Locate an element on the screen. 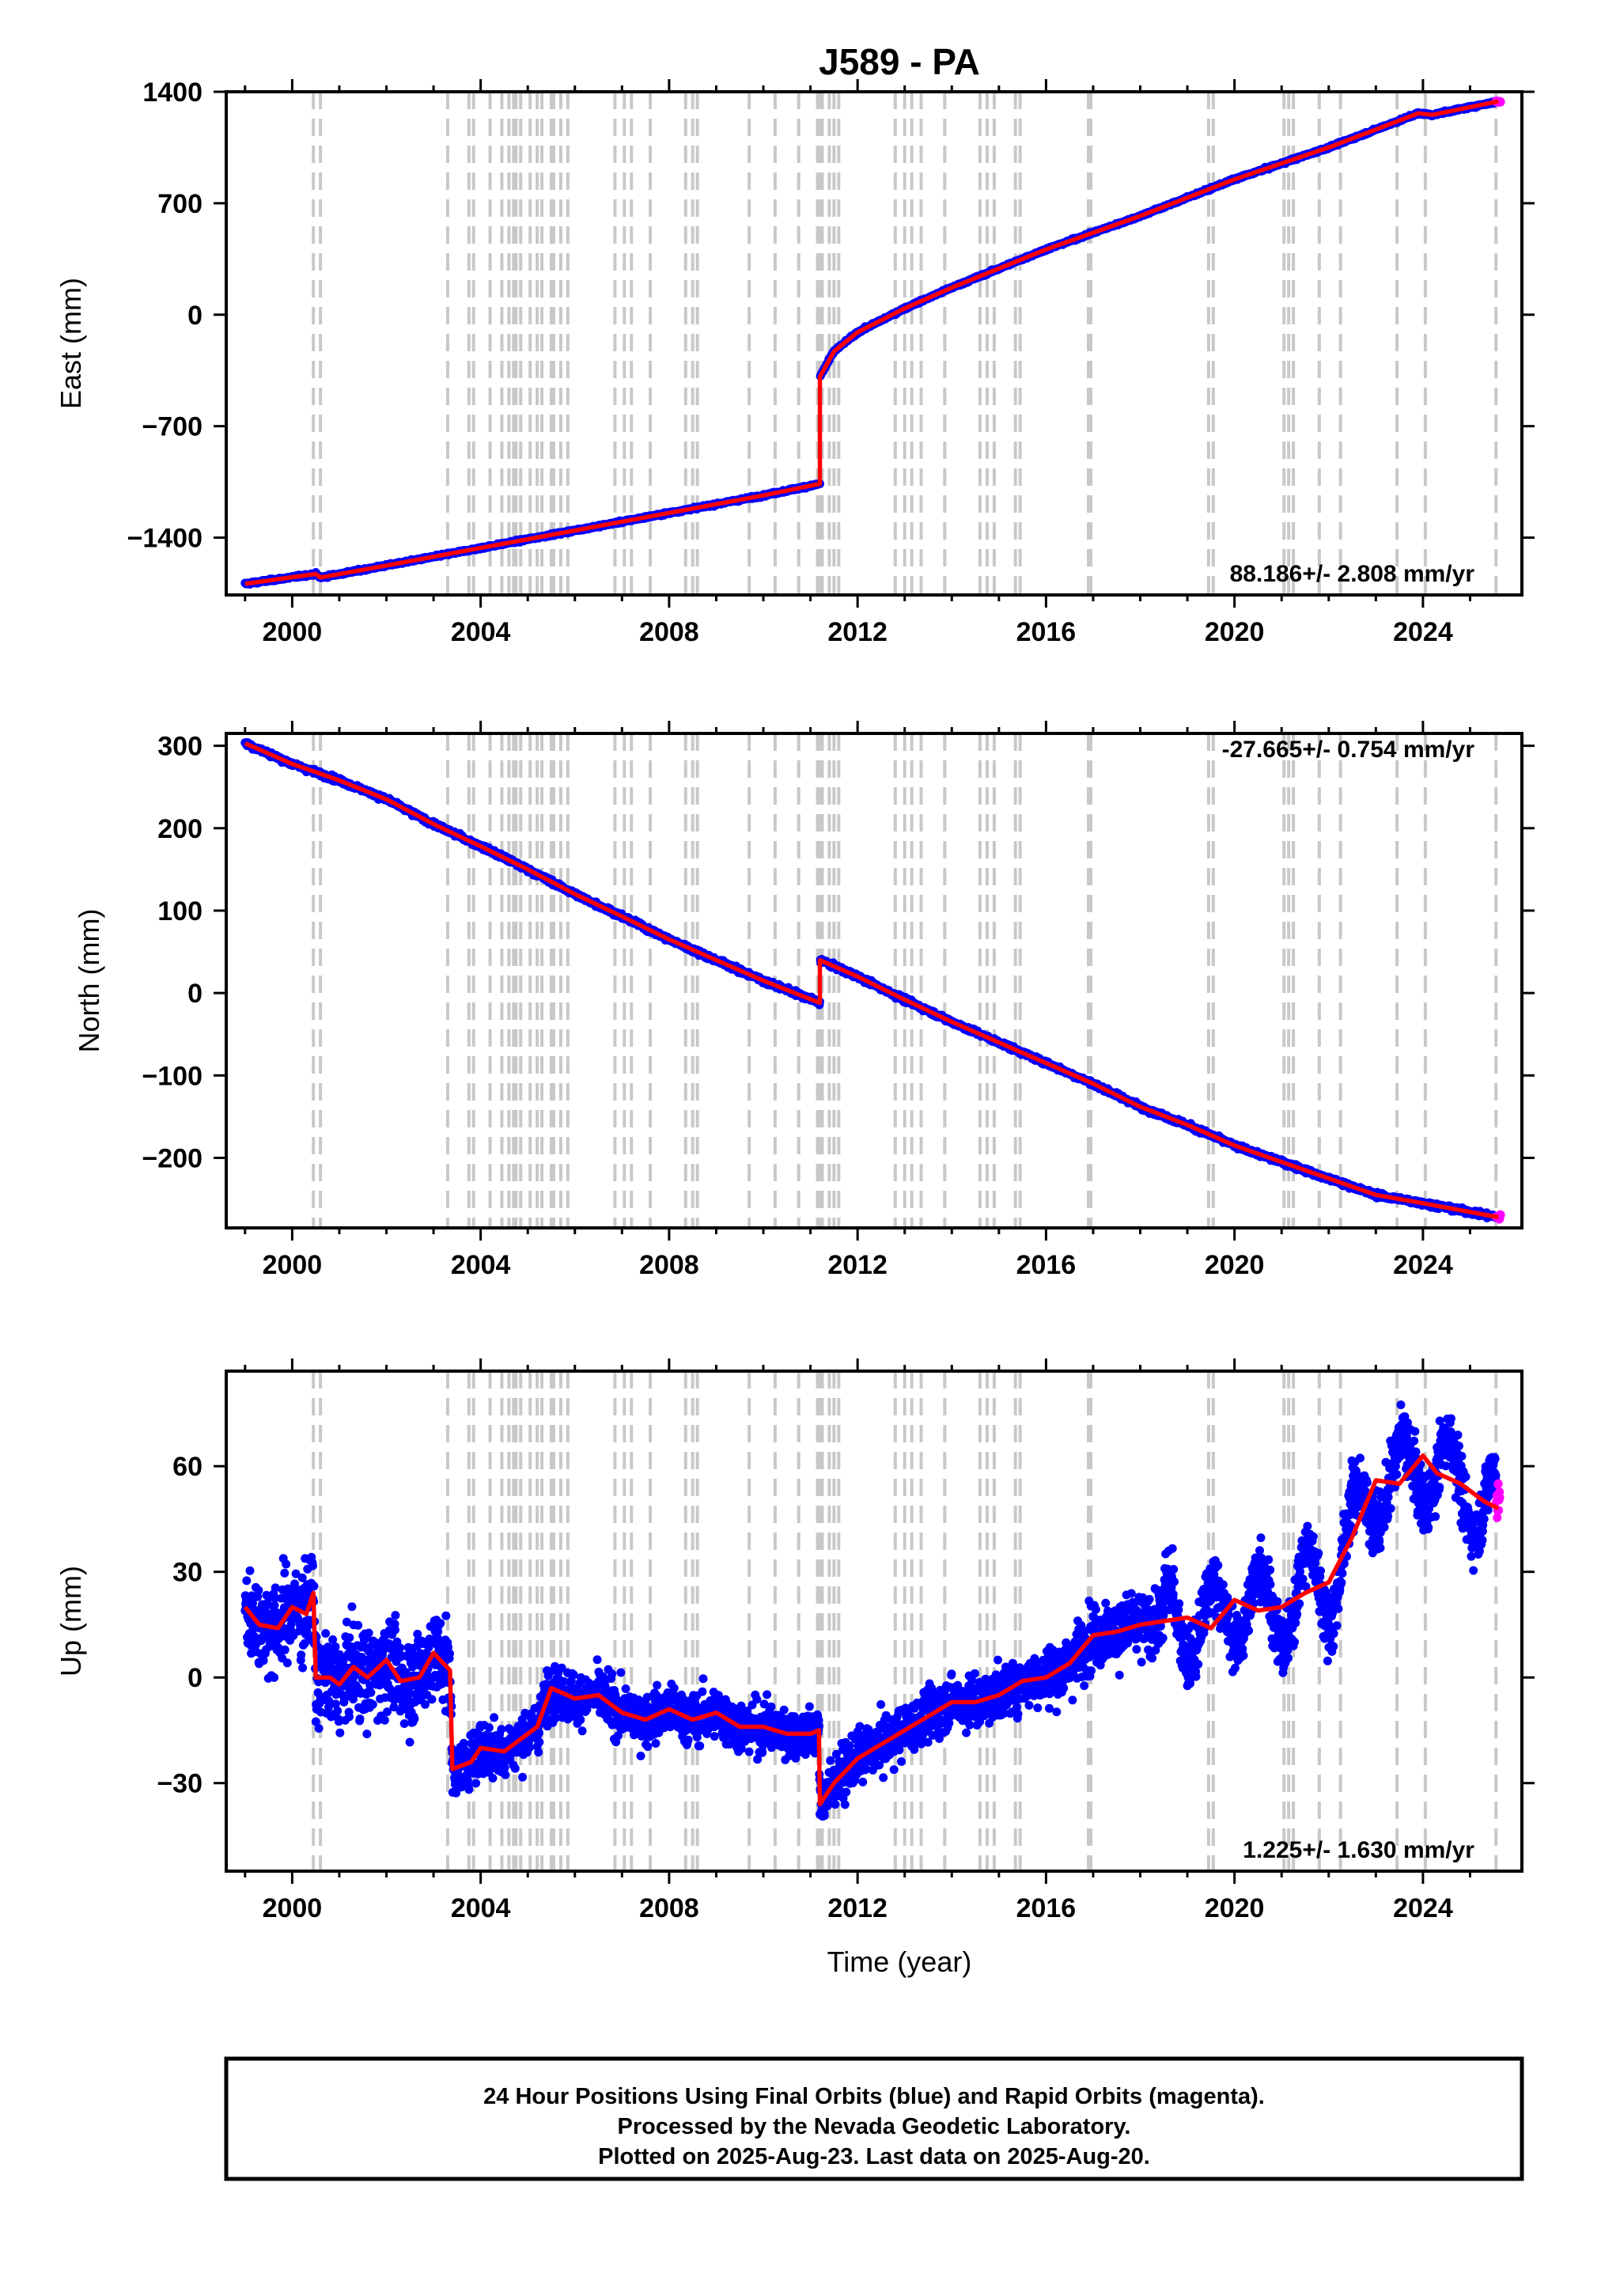 Image resolution: width=1601 pixels, height=2296 pixels. x-tick-label: 2000 is located at coordinates (293, 632).